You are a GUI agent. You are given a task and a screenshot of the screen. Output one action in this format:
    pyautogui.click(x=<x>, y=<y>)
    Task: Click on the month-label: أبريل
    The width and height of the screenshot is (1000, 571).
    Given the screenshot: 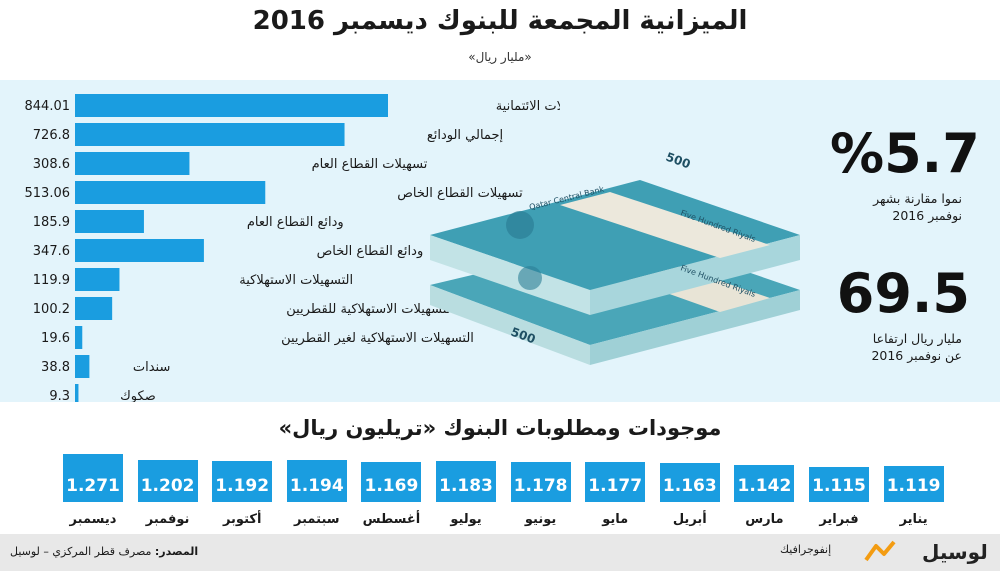 What is the action you would take?
    pyautogui.click(x=689, y=519)
    